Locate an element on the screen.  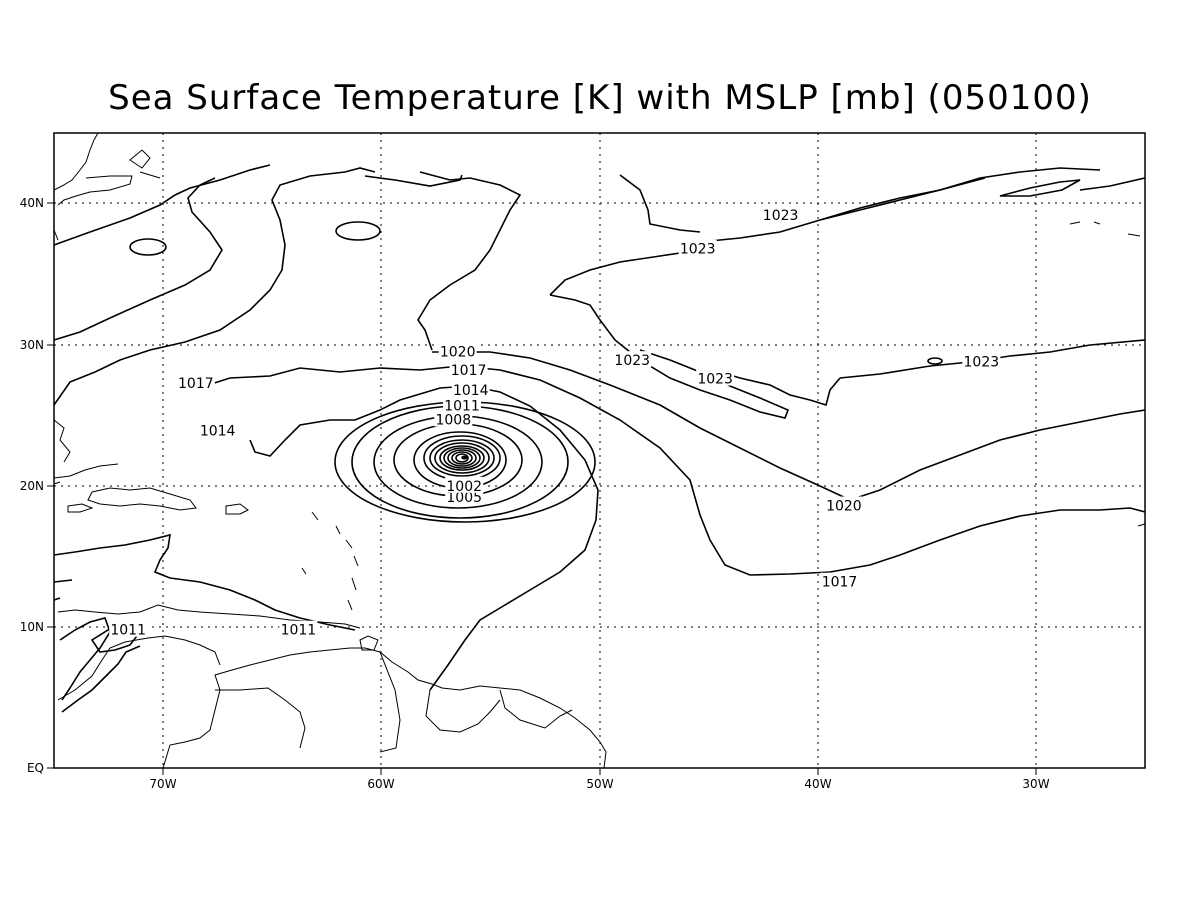
lon-tick-label: 30W is located at coordinates (1035, 784).